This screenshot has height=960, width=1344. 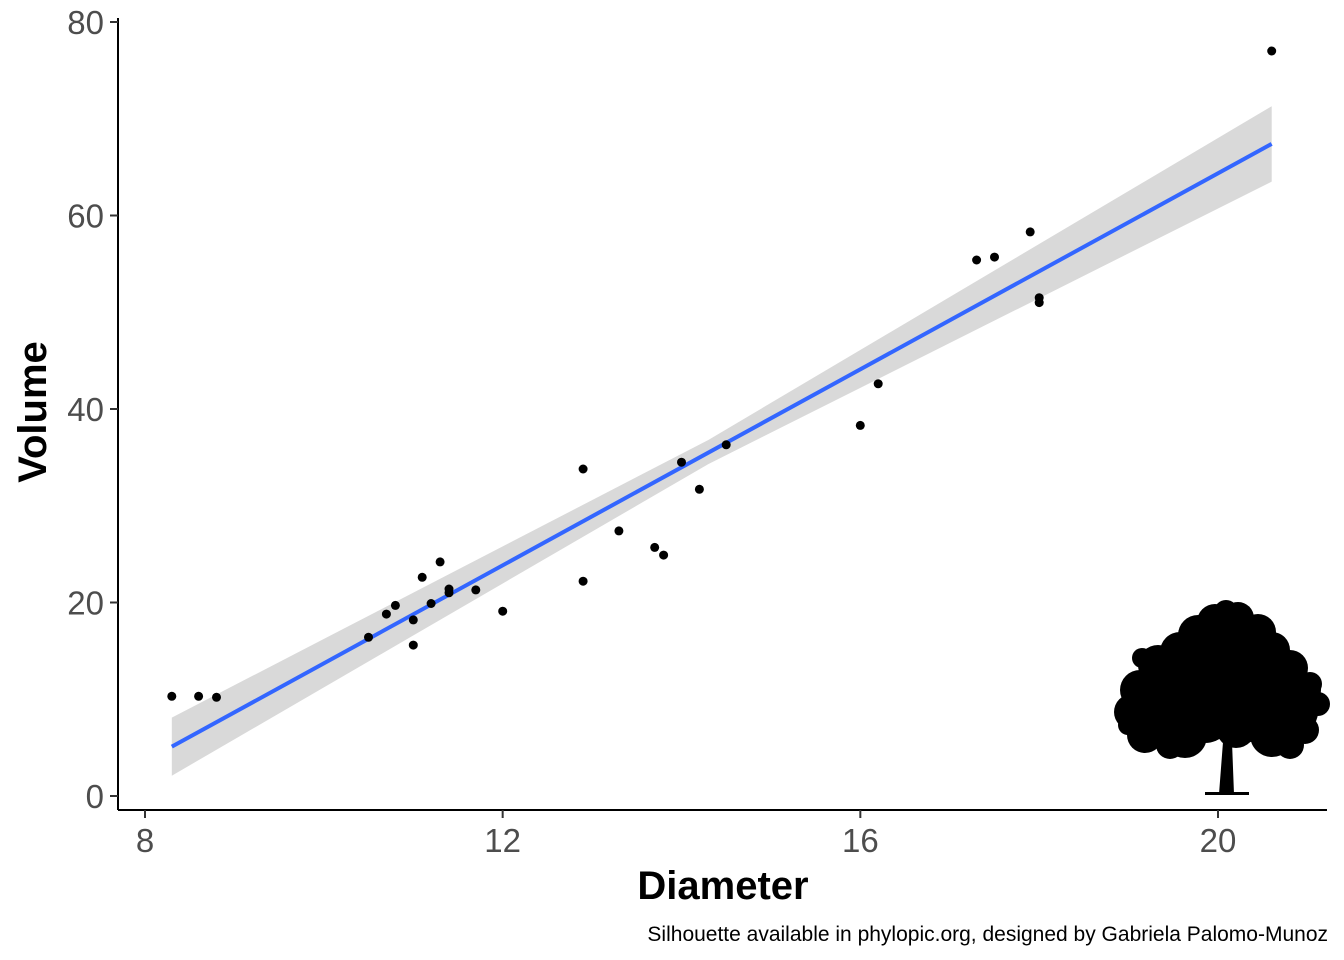 I want to click on x-tick-label: 12, so click(x=502, y=840).